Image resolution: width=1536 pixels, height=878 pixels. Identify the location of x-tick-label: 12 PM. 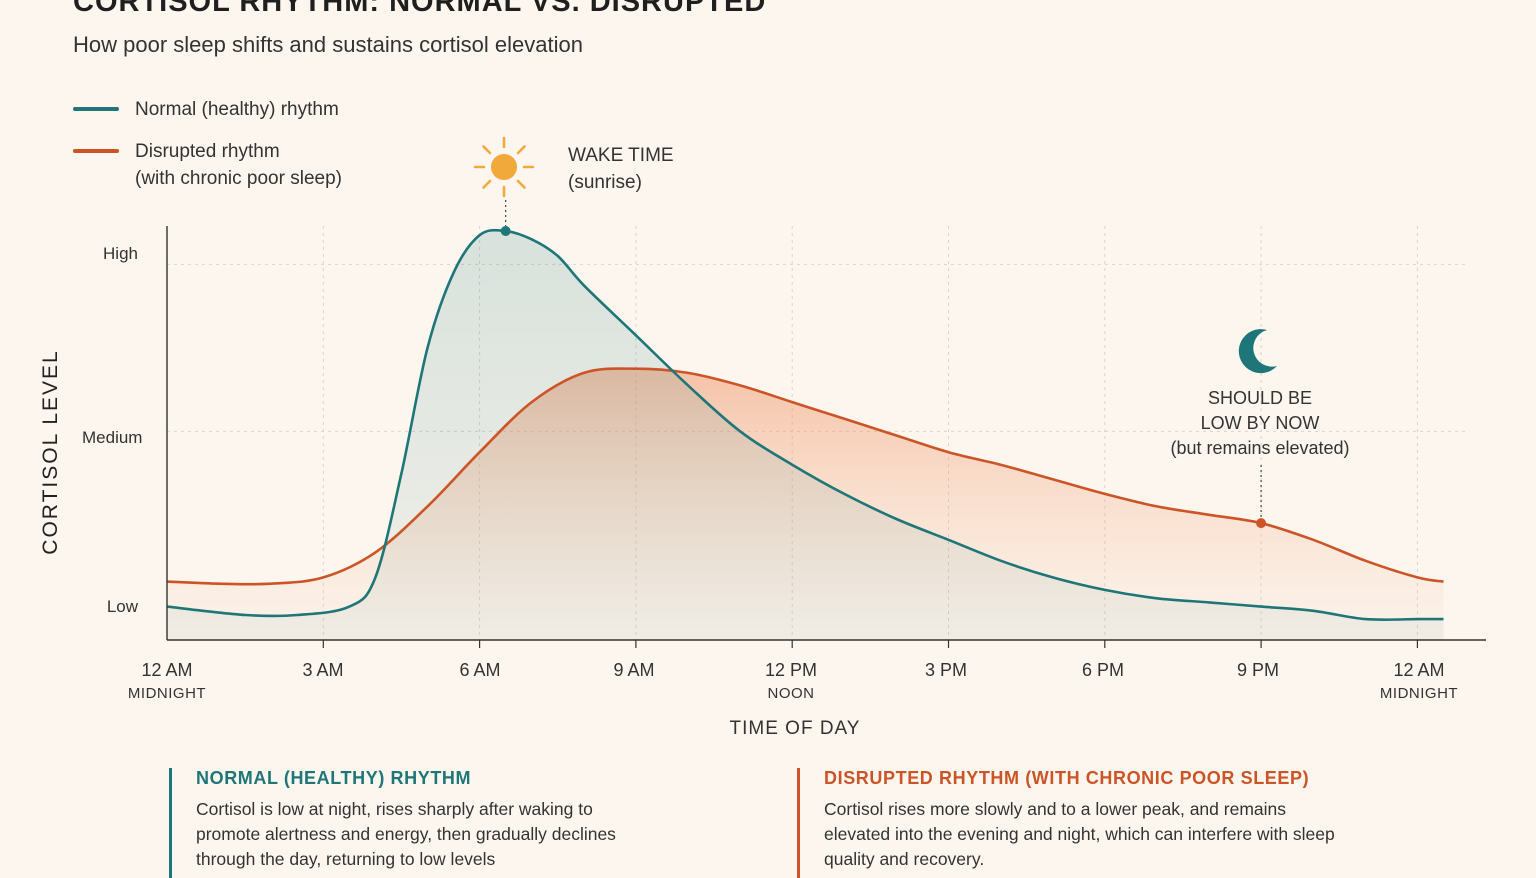
(791, 670).